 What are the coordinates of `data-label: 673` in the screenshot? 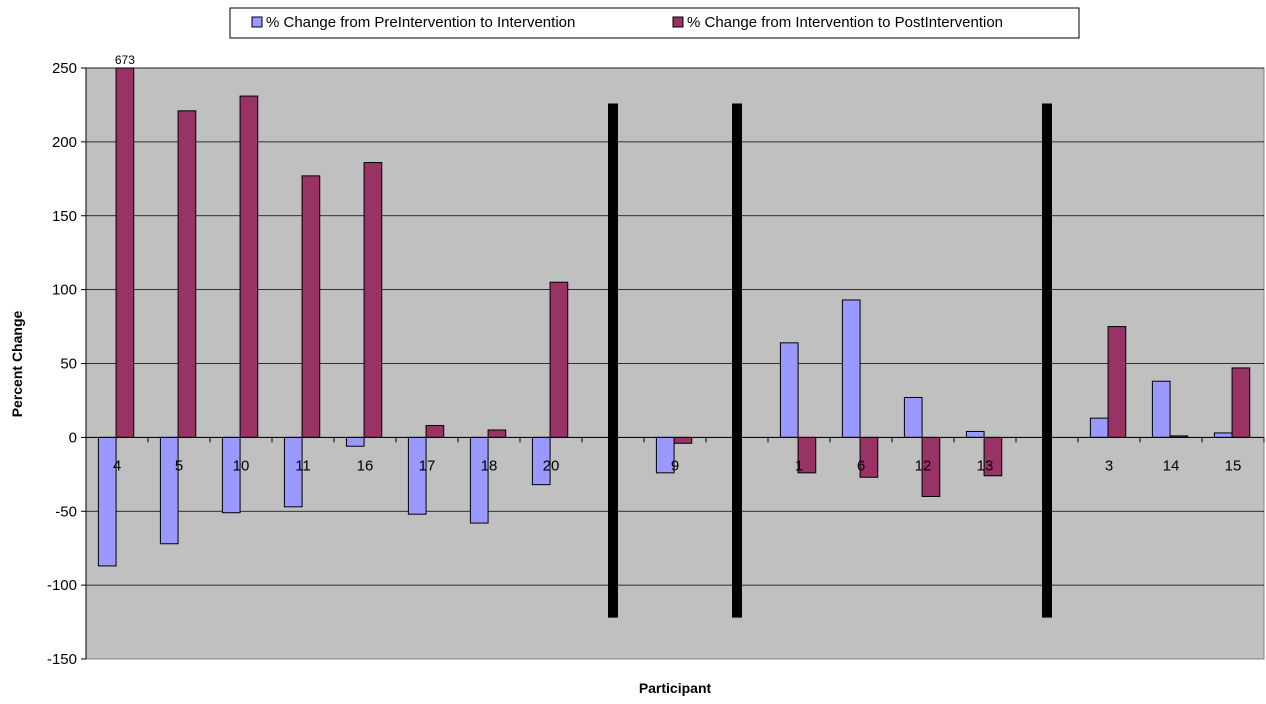 It's located at (125, 60).